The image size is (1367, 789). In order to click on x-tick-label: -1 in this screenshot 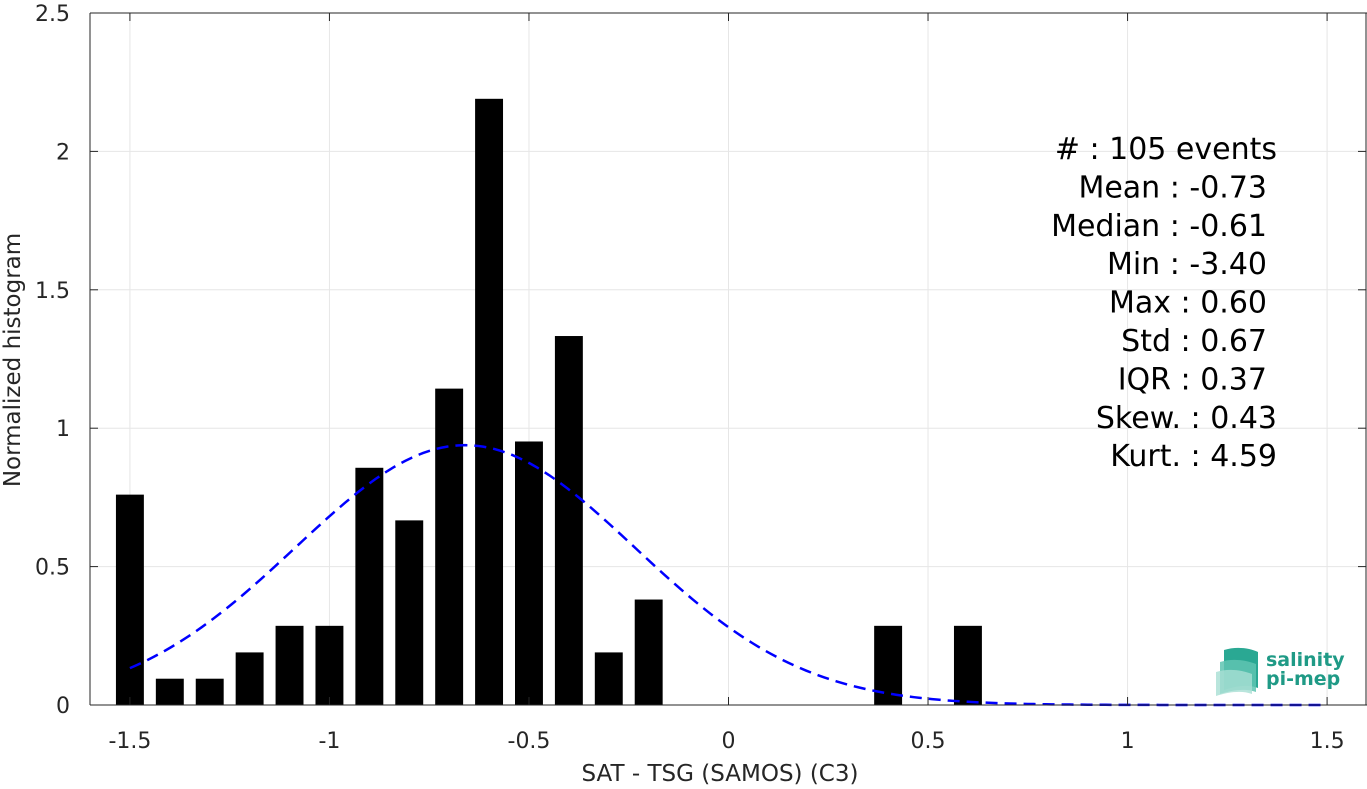, I will do `click(329, 741)`.